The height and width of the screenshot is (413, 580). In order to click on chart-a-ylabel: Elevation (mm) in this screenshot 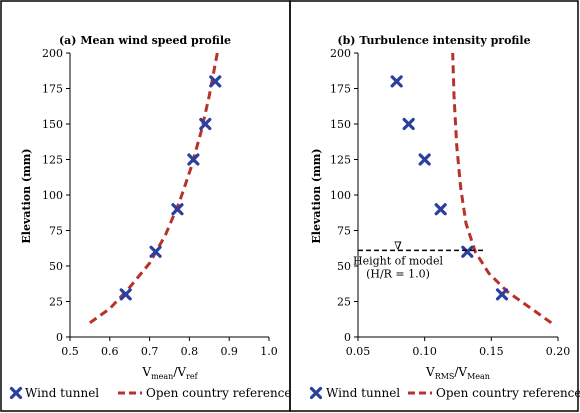, I will do `click(26, 195)`.